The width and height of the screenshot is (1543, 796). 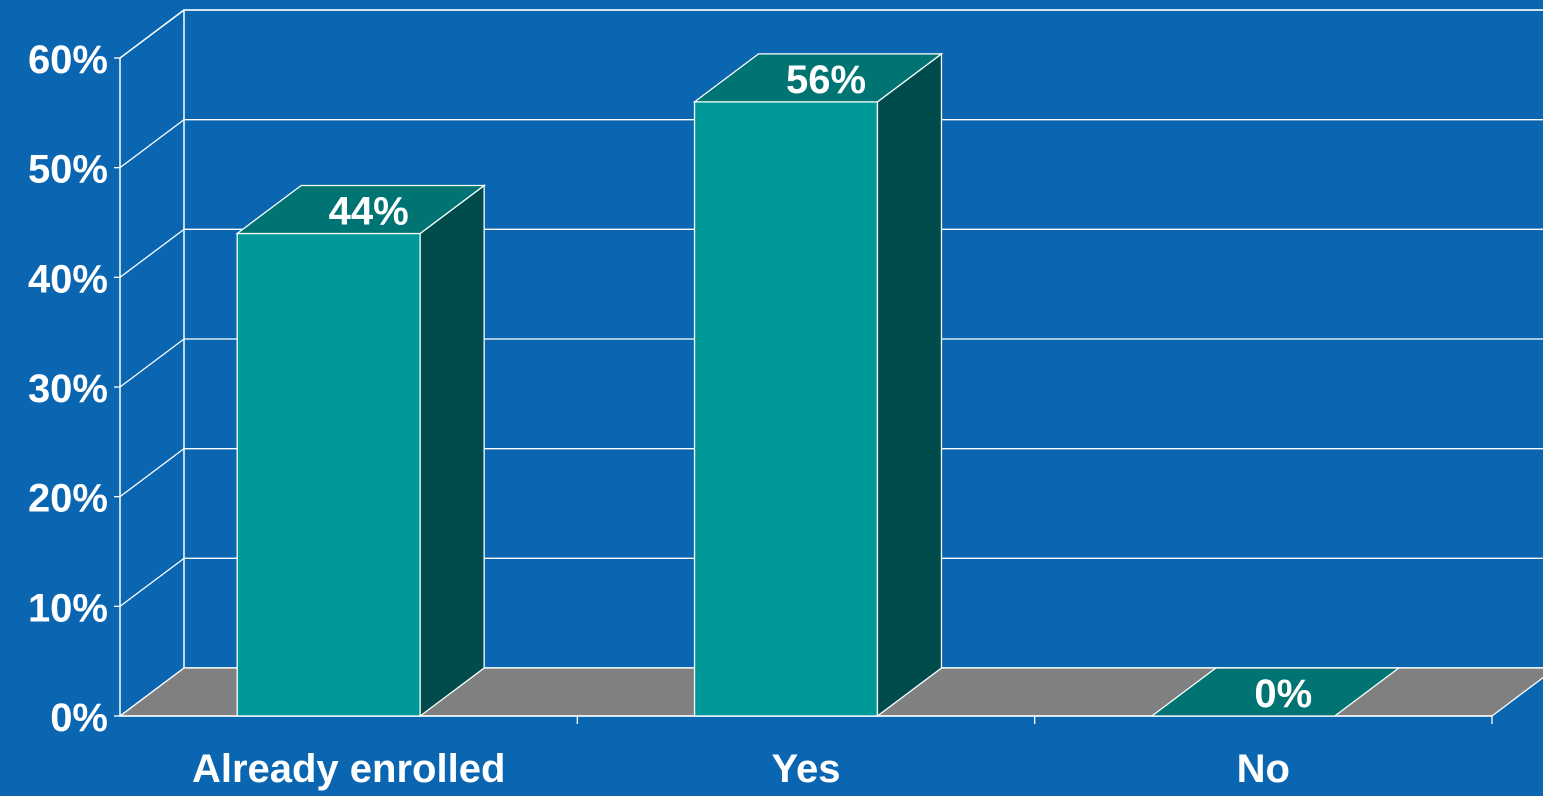 What do you see at coordinates (68, 389) in the screenshot?
I see `y-tick-label: 30%` at bounding box center [68, 389].